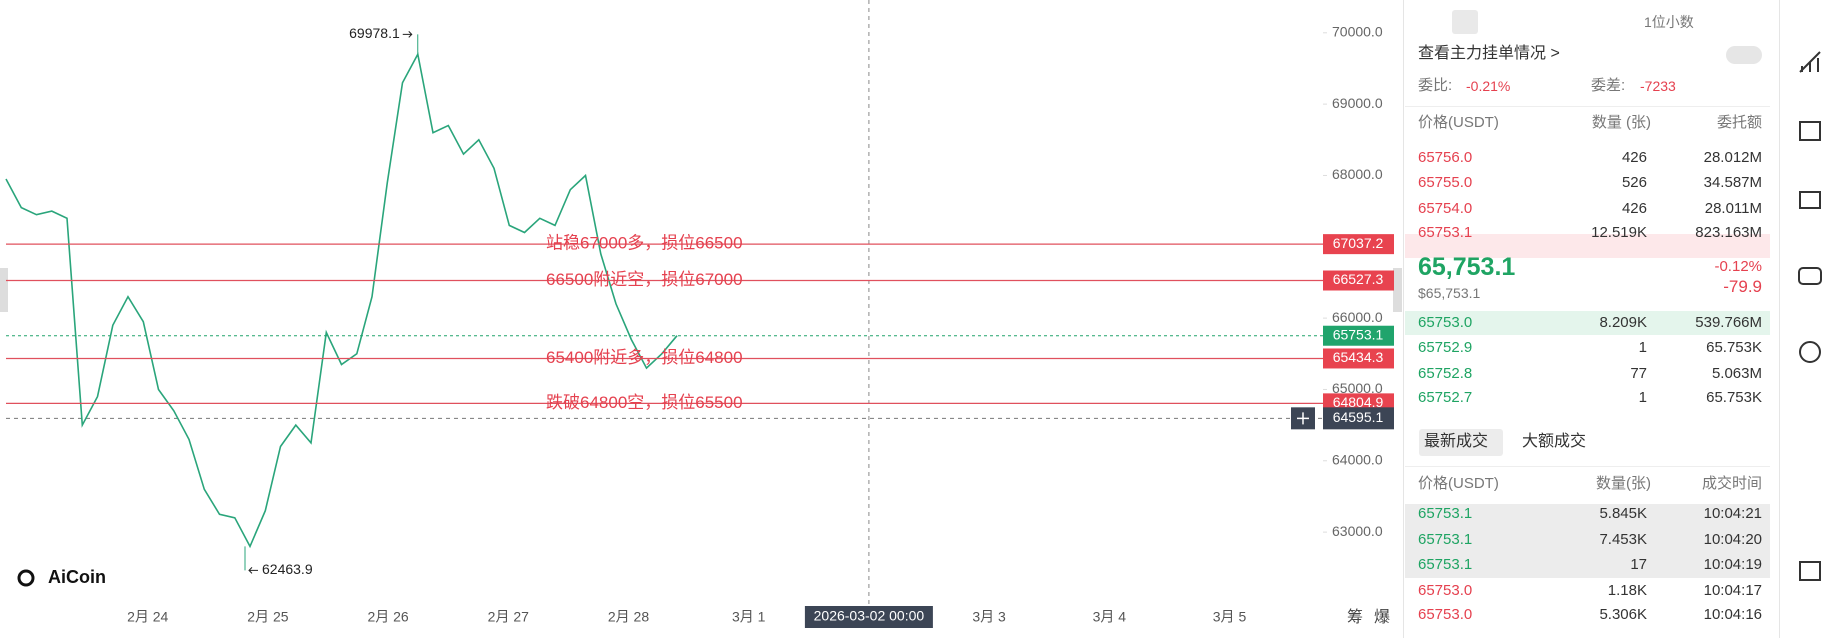 This screenshot has height=643, width=1838. I want to click on panel-text: 1位小数, so click(1669, 22).